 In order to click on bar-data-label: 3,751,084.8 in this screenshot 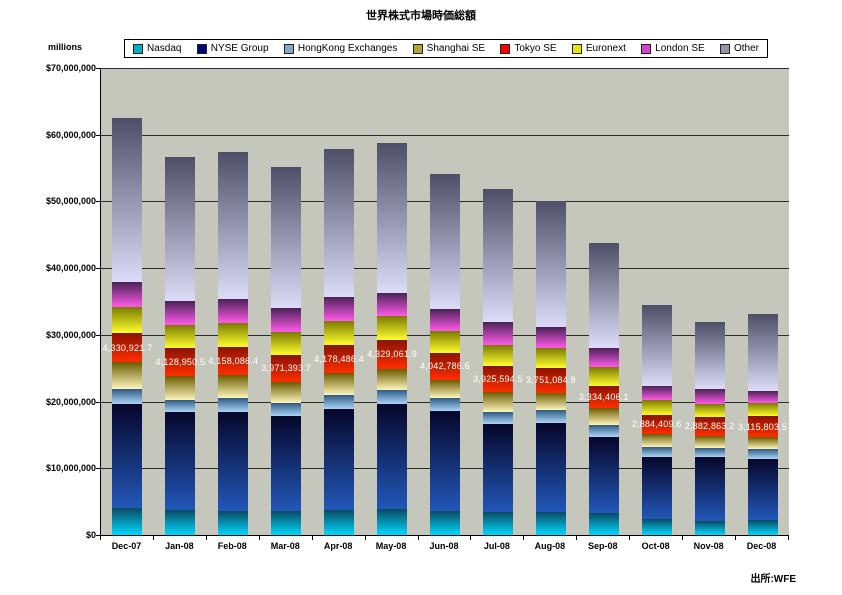, I will do `click(550, 380)`.